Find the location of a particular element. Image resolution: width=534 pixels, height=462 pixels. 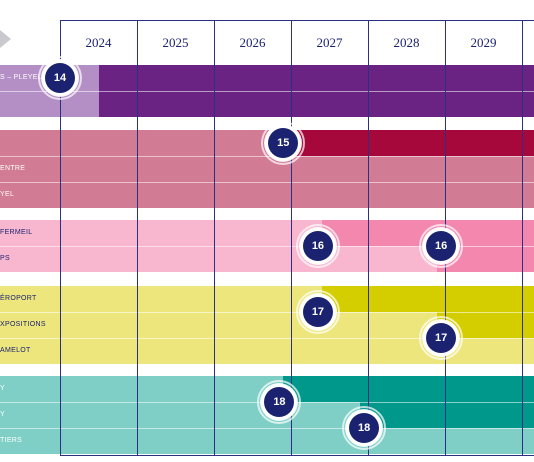

line-14-badge: 14 is located at coordinates (60, 78).